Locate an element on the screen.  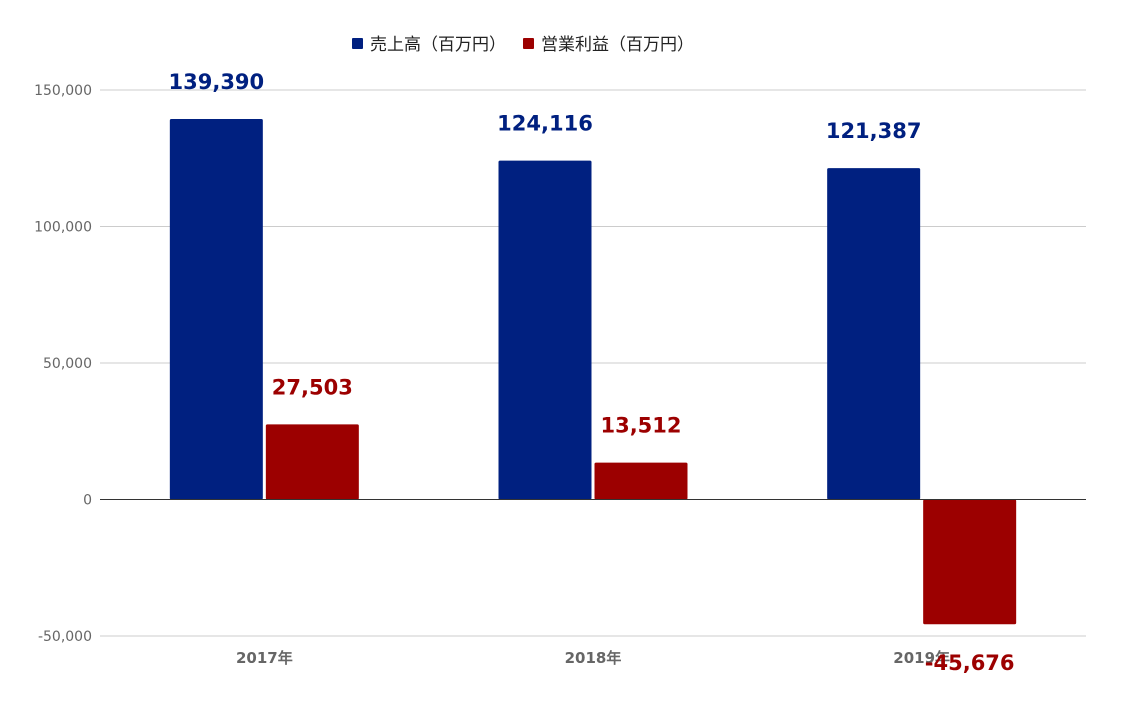
y-tick-label: 50,000 is located at coordinates (67, 364).